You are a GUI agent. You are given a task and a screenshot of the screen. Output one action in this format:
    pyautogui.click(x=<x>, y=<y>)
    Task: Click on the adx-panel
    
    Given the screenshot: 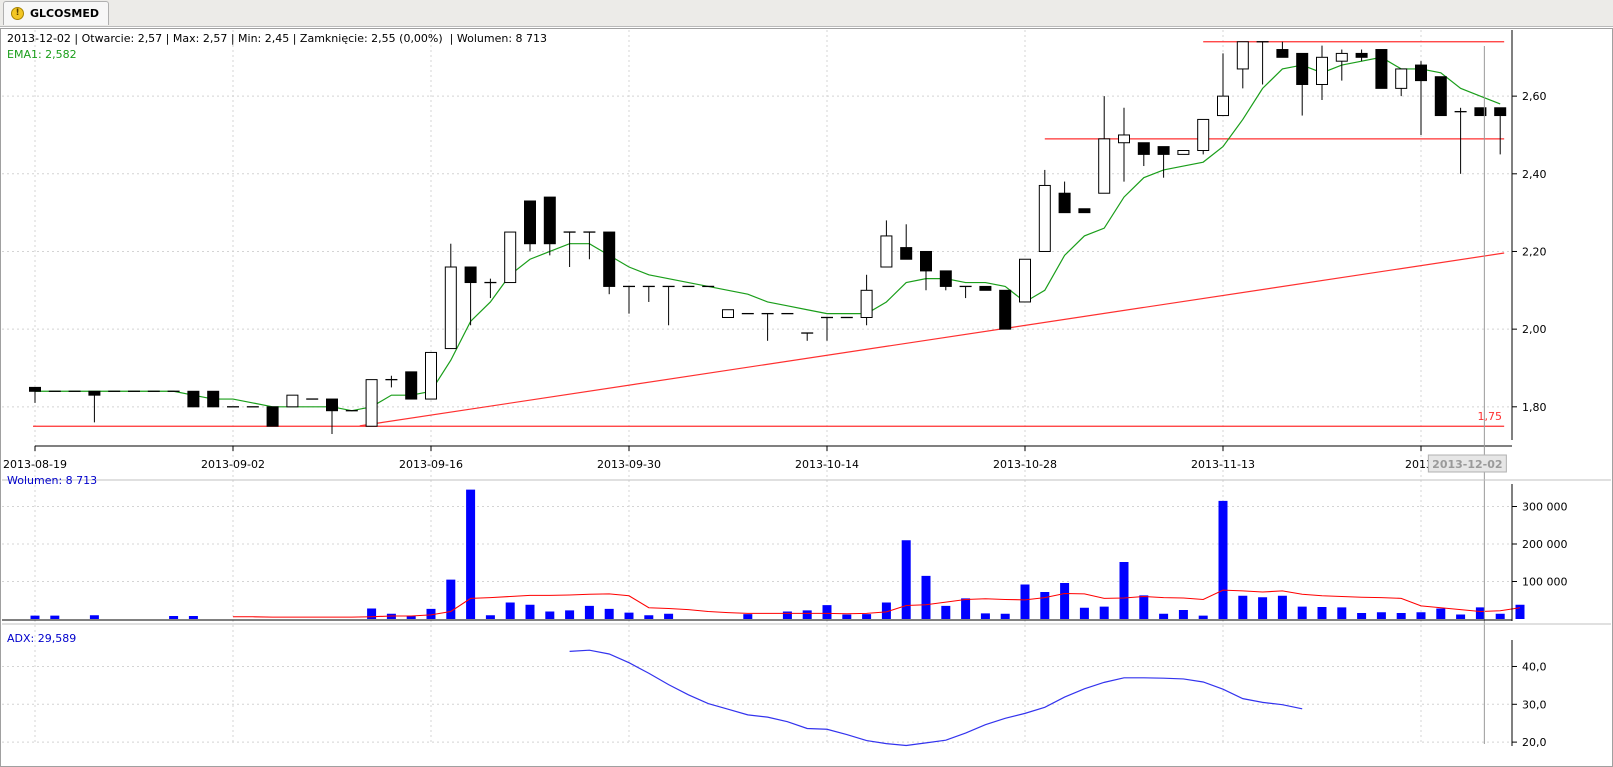 What is the action you would take?
    pyautogui.click(x=936, y=698)
    